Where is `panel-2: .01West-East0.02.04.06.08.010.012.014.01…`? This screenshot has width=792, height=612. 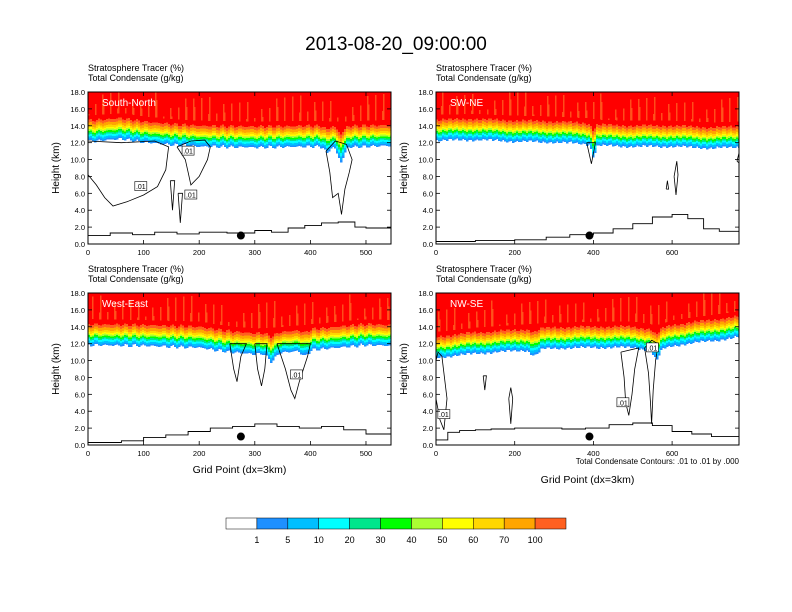
panel-2: .01West-East0.02.04.06.08.010.012.014.01… is located at coordinates (221, 370).